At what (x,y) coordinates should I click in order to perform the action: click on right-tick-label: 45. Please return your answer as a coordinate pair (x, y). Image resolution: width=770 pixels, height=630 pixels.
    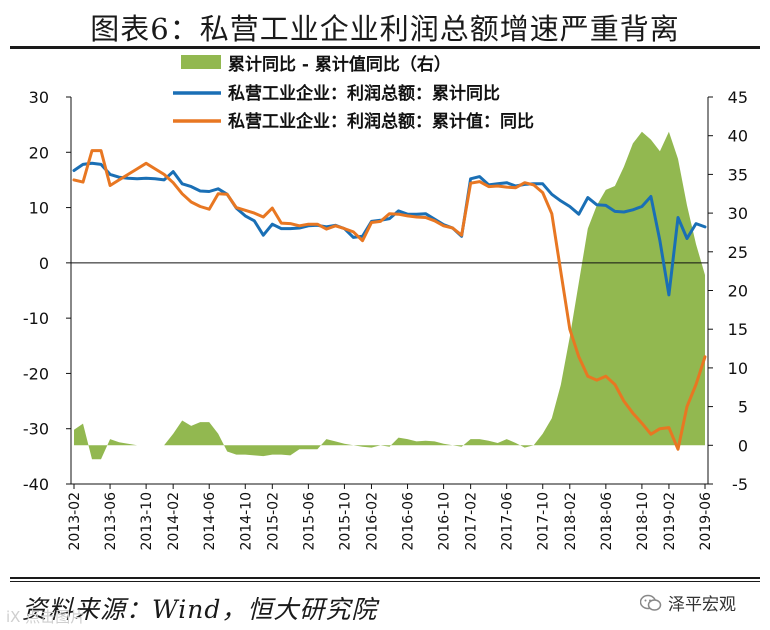
    Looking at the image, I should click on (738, 97).